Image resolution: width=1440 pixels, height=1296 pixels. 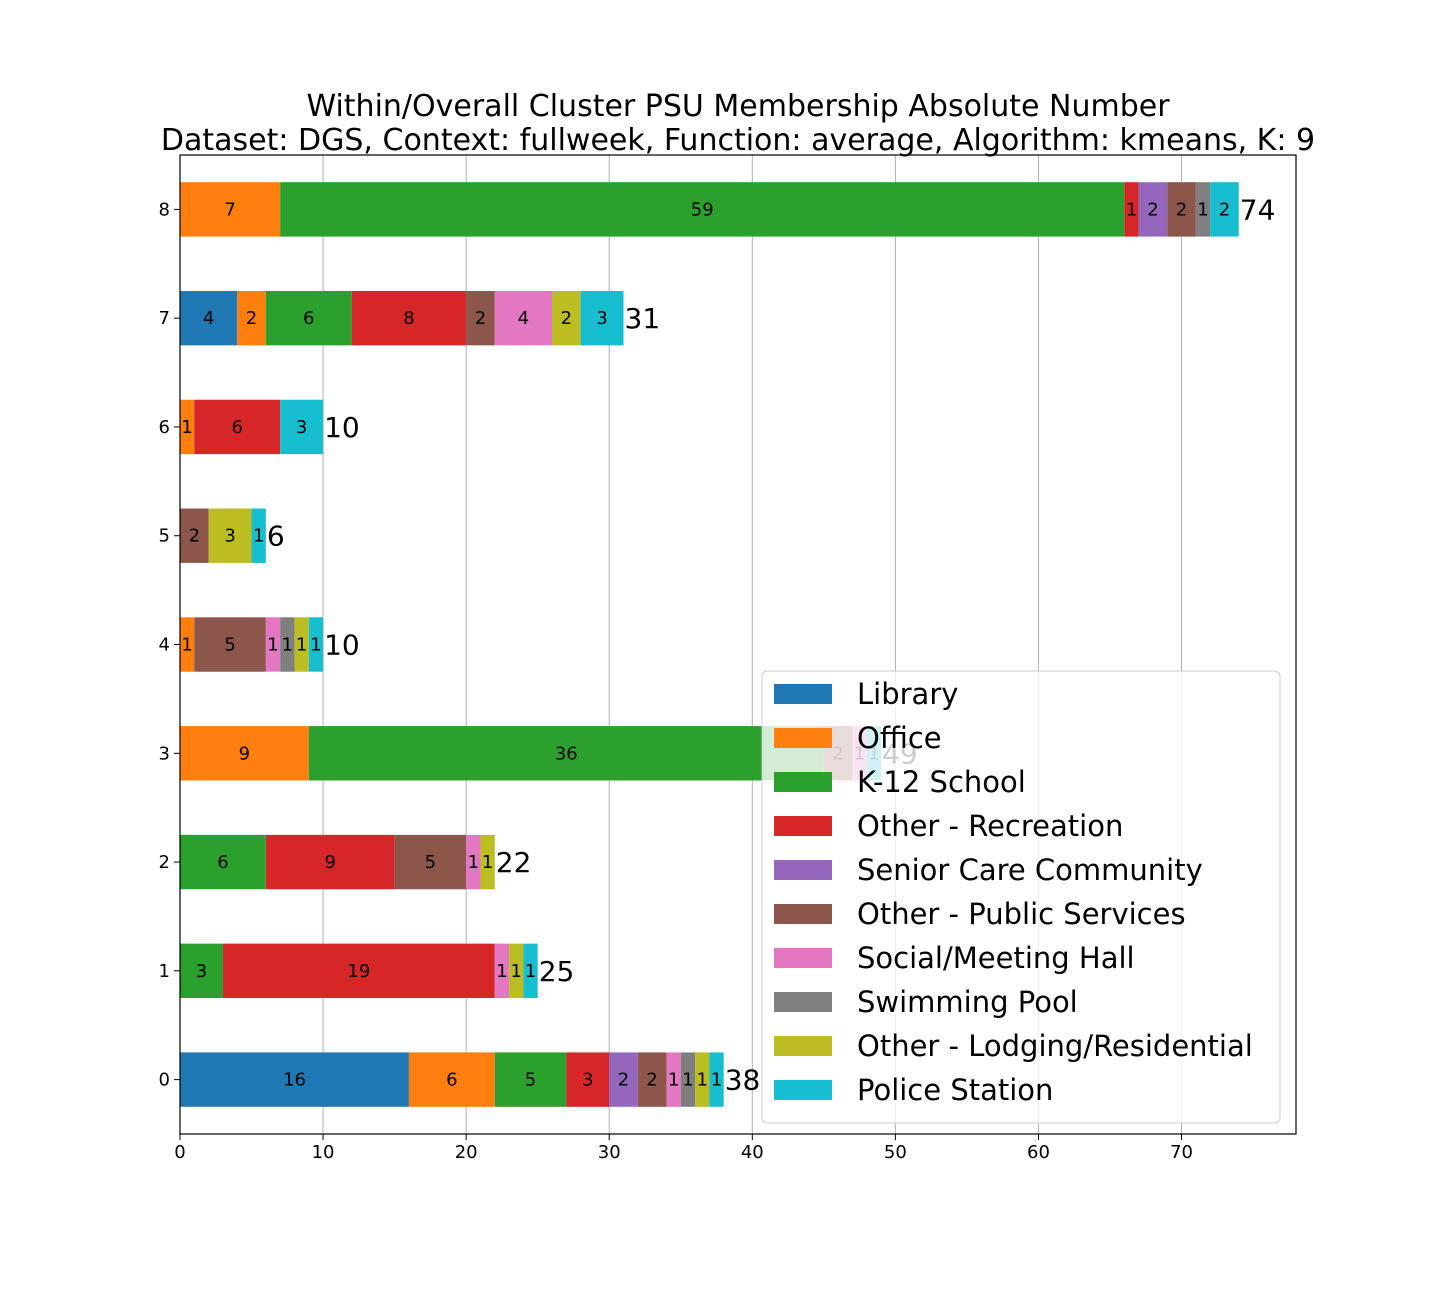 What do you see at coordinates (1021, 914) in the screenshot?
I see `legend-label: Other - Public Services` at bounding box center [1021, 914].